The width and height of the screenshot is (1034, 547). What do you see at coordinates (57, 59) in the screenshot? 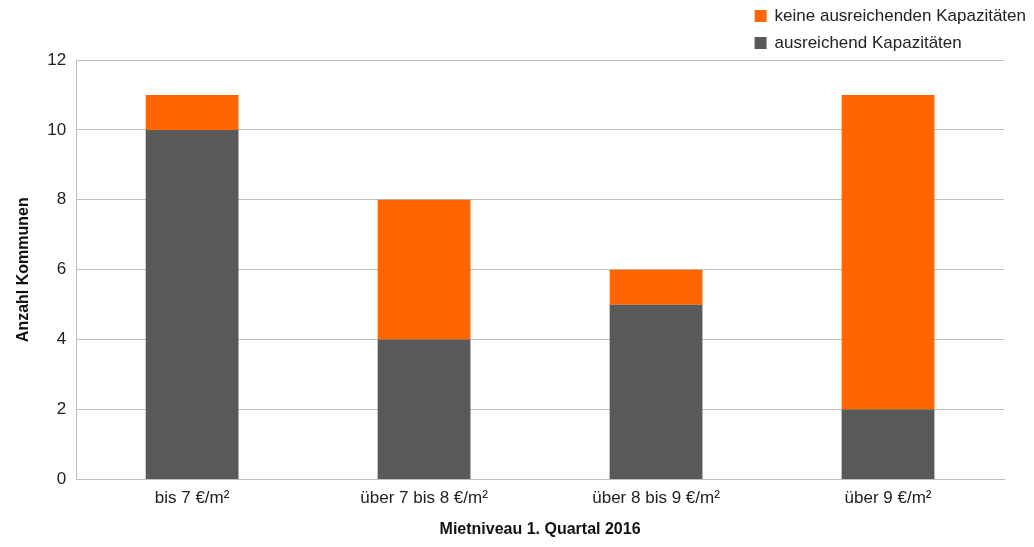
I see `y-tick-label: 12` at bounding box center [57, 59].